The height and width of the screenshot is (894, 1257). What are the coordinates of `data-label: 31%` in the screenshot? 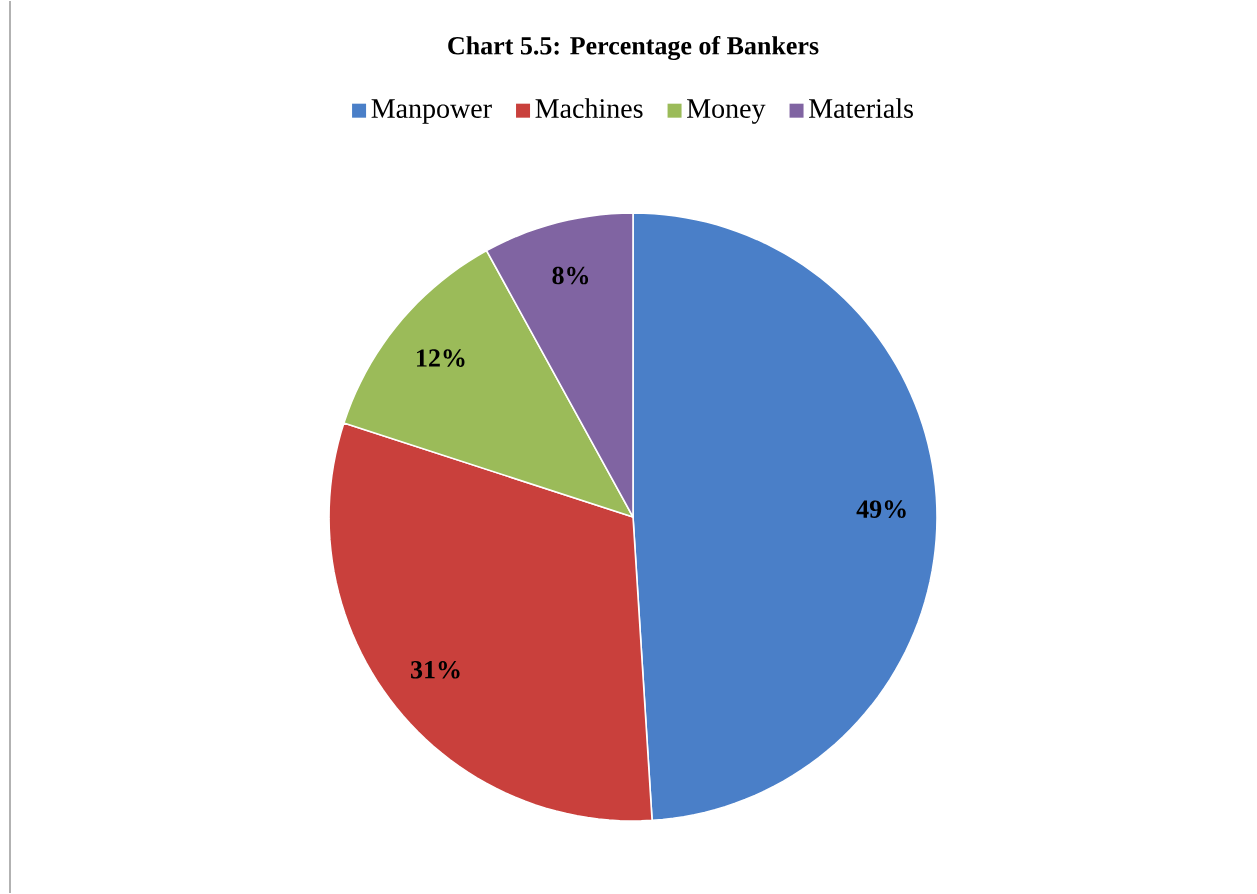 It's located at (435, 669).